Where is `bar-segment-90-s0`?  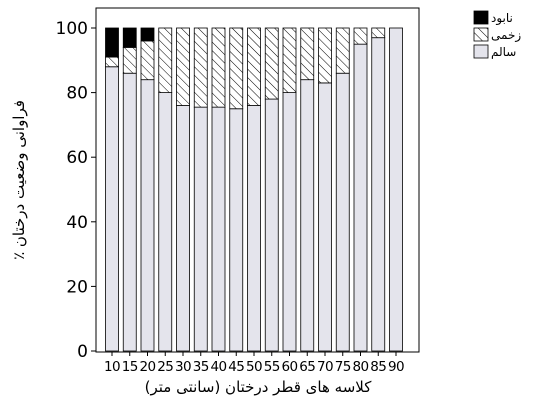
bar-segment-90-s0 is located at coordinates (396, 189).